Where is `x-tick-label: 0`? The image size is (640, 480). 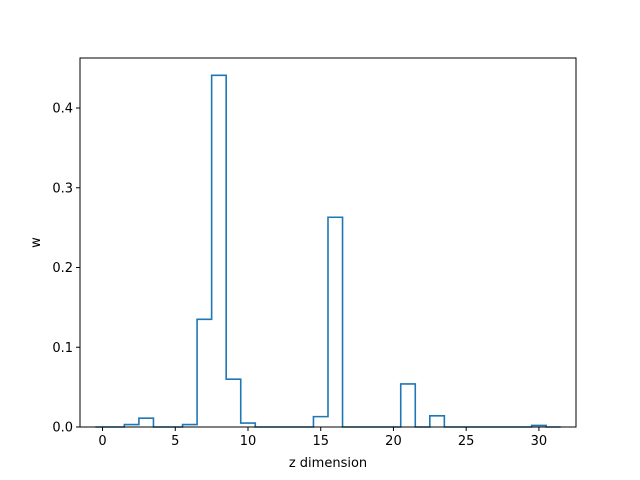 x-tick-label: 0 is located at coordinates (102, 441).